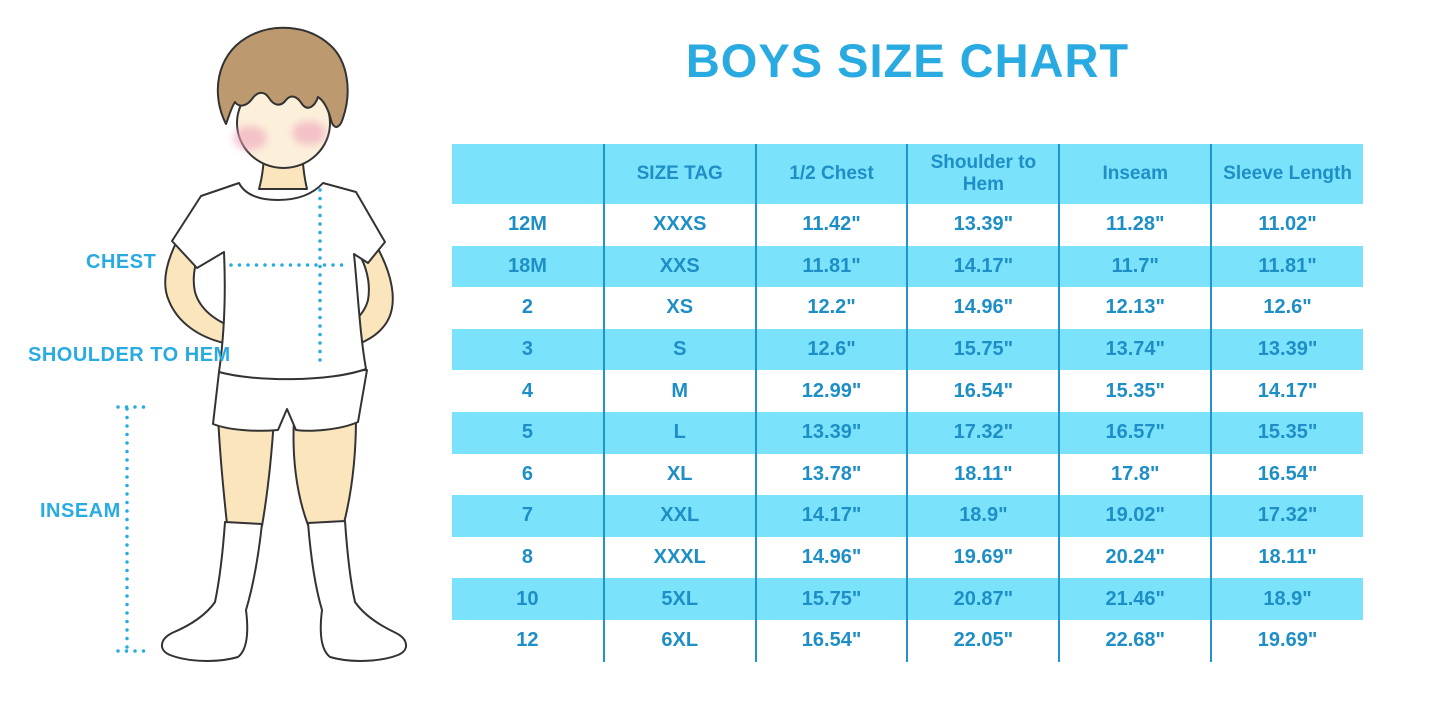 This screenshot has height=723, width=1445. What do you see at coordinates (528, 432) in the screenshot?
I see `table-cell: 5` at bounding box center [528, 432].